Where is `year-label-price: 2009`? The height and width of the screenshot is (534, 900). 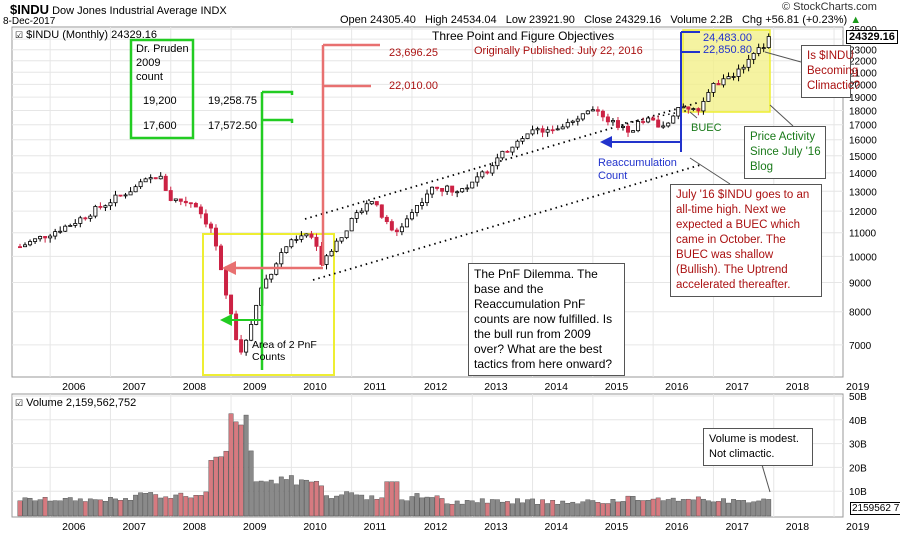
year-label-price: 2009 is located at coordinates (255, 387).